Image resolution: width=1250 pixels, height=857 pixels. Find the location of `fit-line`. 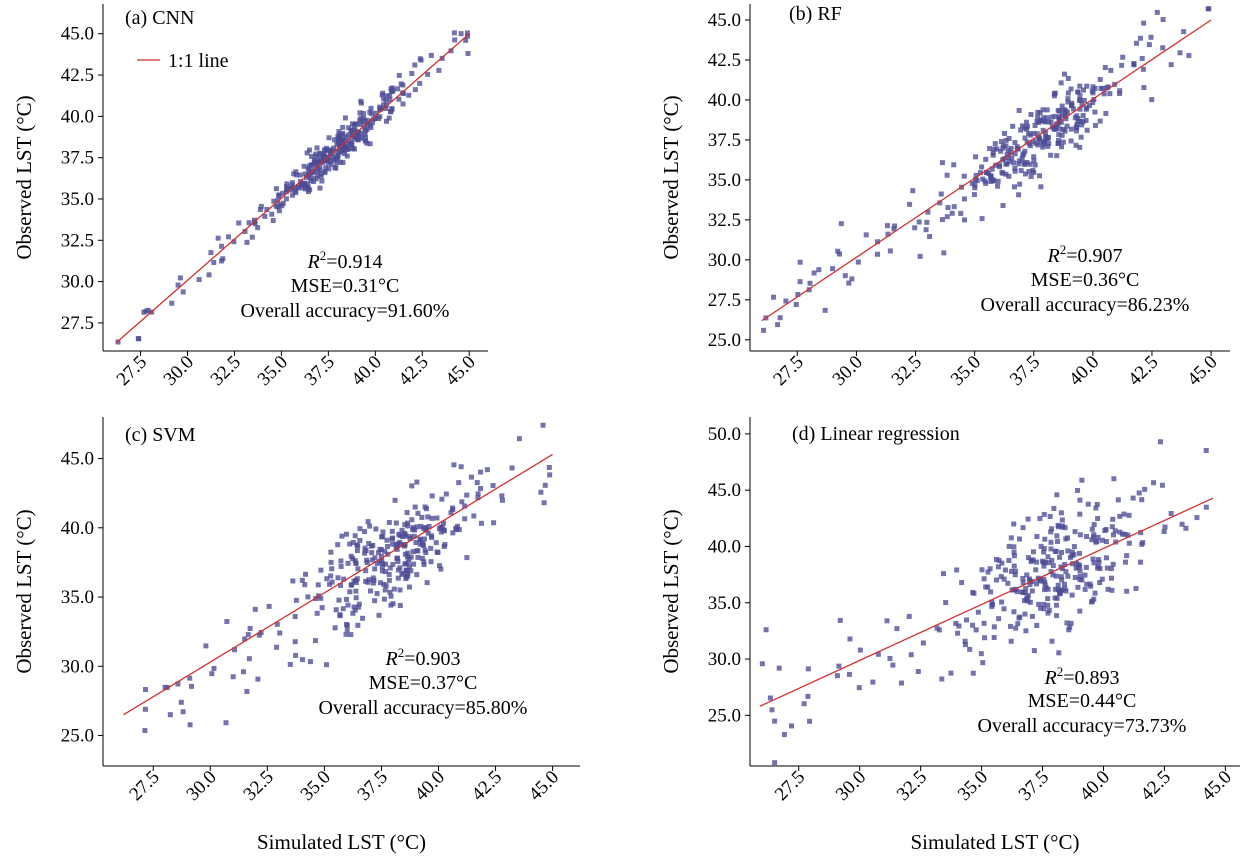

fit-line is located at coordinates (986, 602).